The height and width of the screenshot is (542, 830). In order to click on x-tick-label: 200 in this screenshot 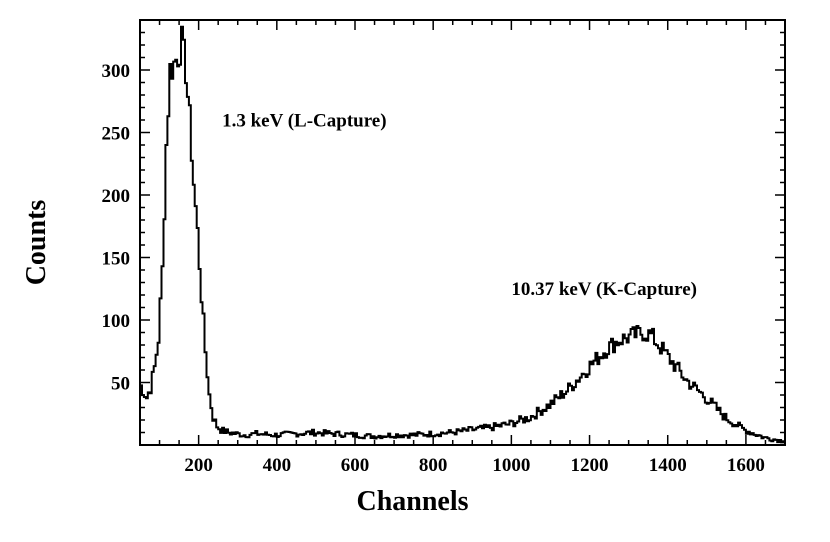, I will do `click(198, 465)`.